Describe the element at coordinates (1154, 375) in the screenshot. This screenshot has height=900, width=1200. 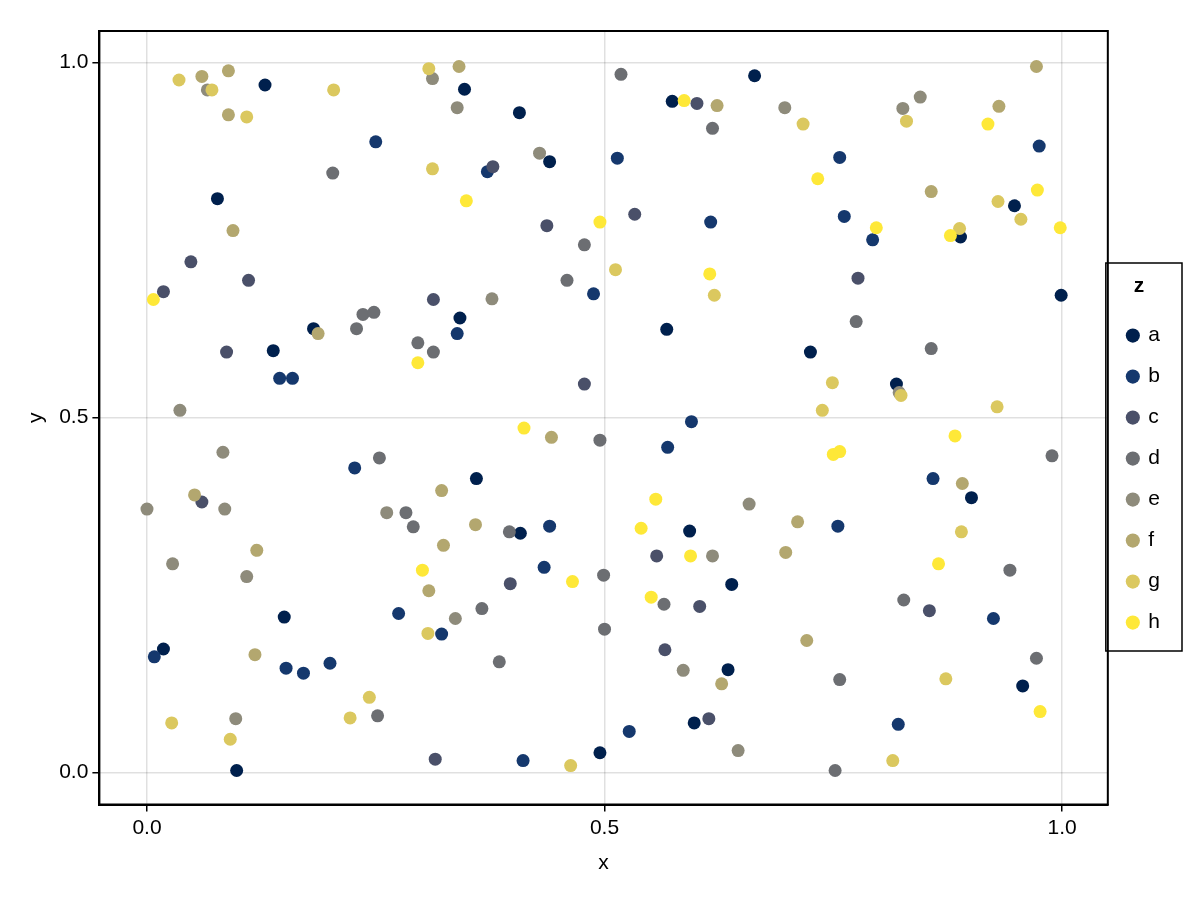
I see `legend-label: b` at that location.